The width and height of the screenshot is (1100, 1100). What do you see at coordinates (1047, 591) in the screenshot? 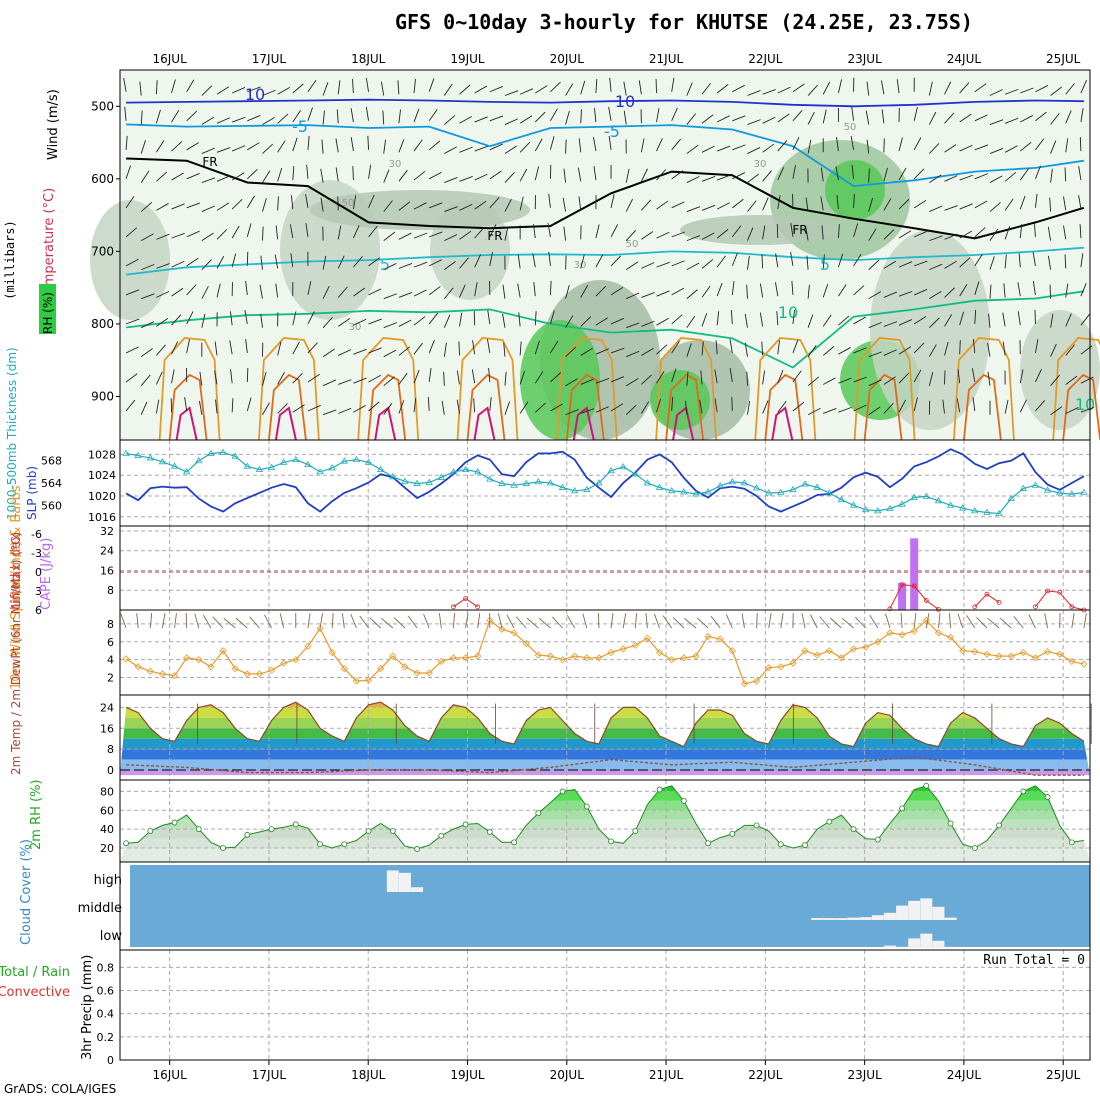
I see `li-marker` at bounding box center [1047, 591].